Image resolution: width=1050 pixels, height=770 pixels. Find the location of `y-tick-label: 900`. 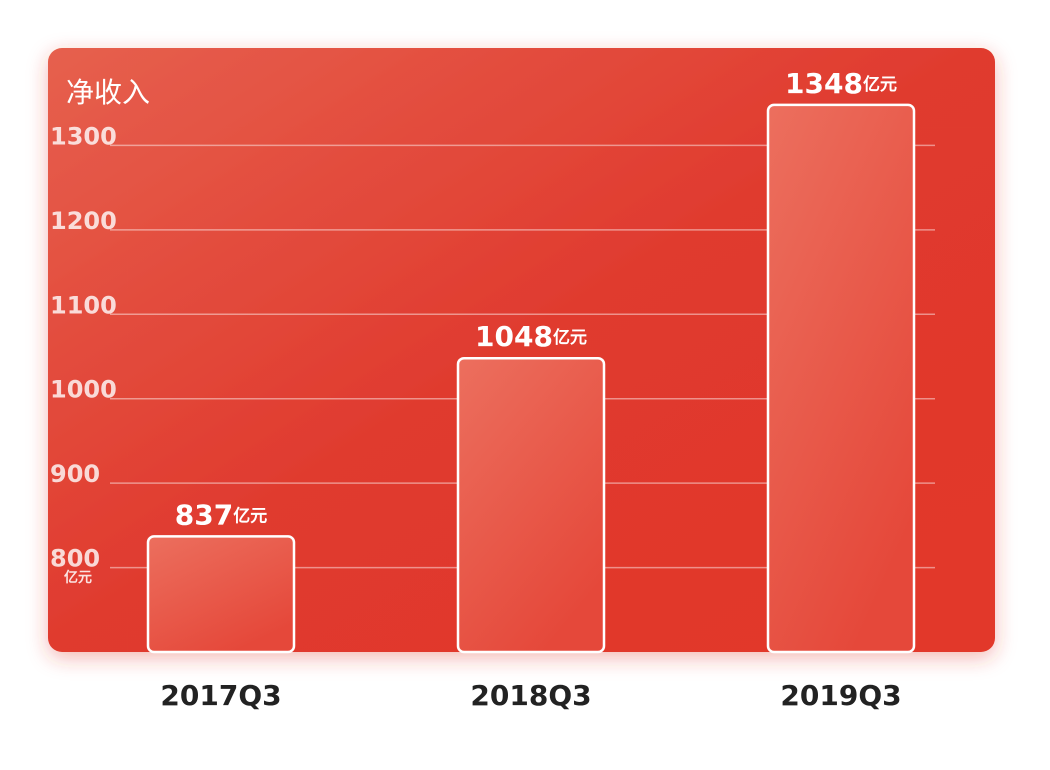

y-tick-label: 900 is located at coordinates (75, 474).